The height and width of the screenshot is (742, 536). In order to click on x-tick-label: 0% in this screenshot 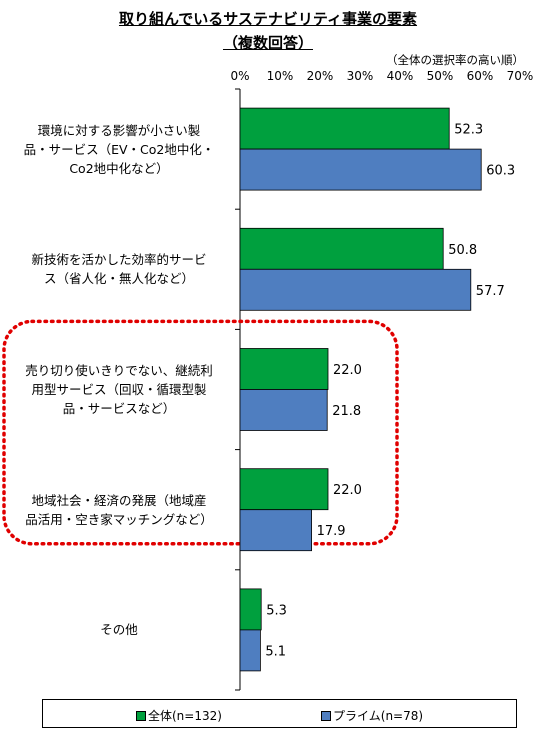, I will do `click(239, 76)`.